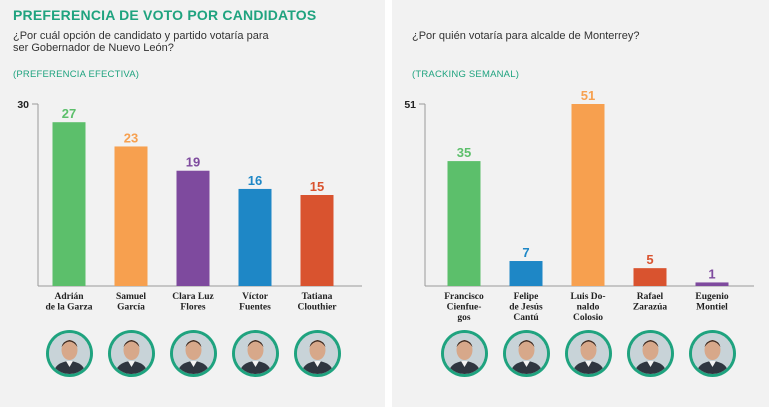 The width and height of the screenshot is (769, 407). What do you see at coordinates (131, 353) in the screenshot?
I see `governor-photo-samuel-garcia` at bounding box center [131, 353].